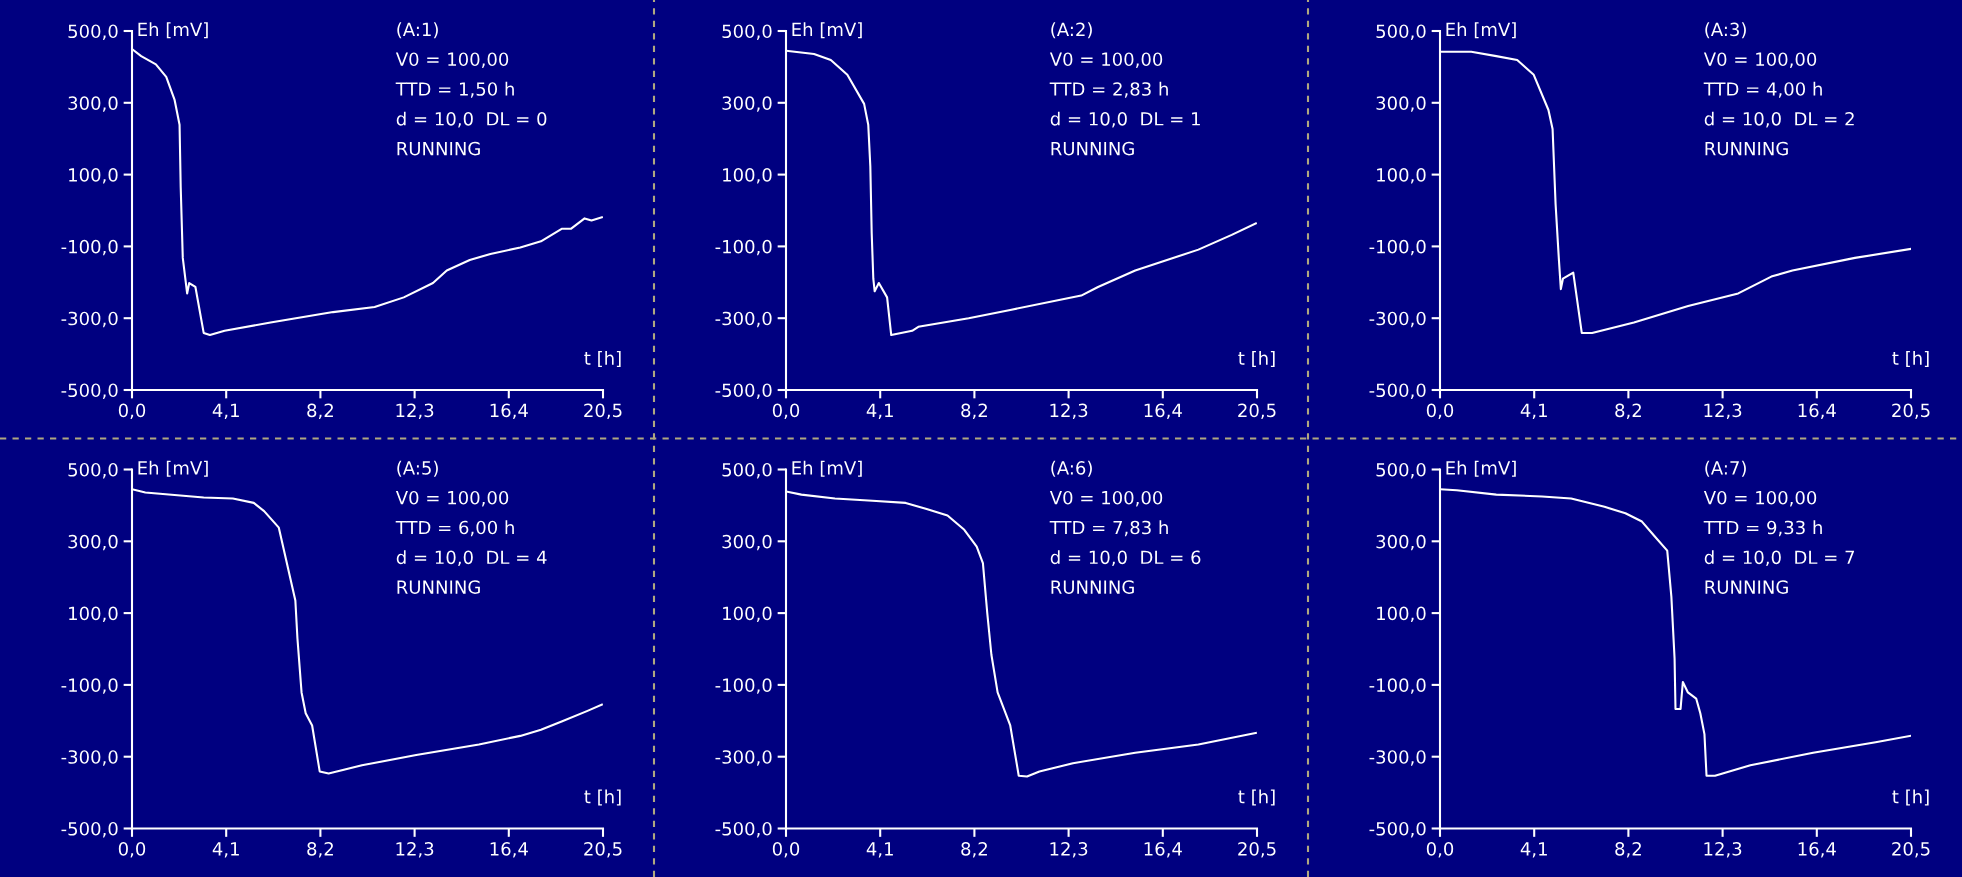 The image size is (1962, 877). What do you see at coordinates (471, 119) in the screenshot?
I see `annotation: d = 10,0 DL = 0` at bounding box center [471, 119].